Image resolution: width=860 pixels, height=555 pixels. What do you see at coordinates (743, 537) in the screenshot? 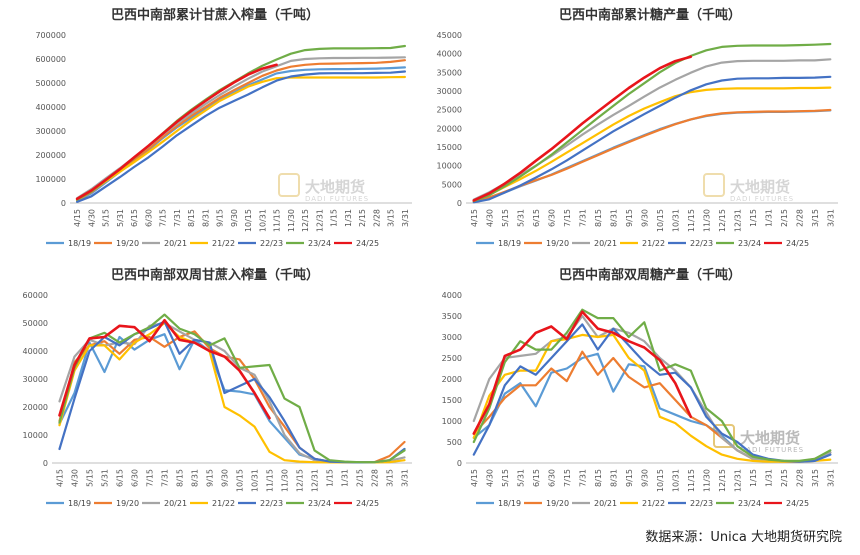
I see `source-footer: 数据来源：Unica 大地期货研究院` at bounding box center [743, 537].